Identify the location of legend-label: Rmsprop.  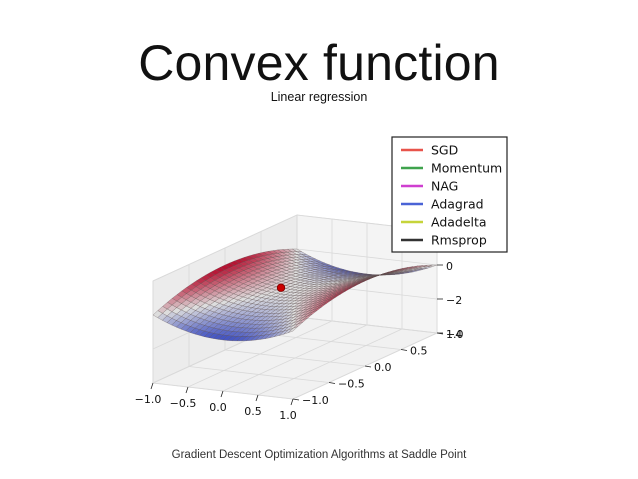
(459, 240).